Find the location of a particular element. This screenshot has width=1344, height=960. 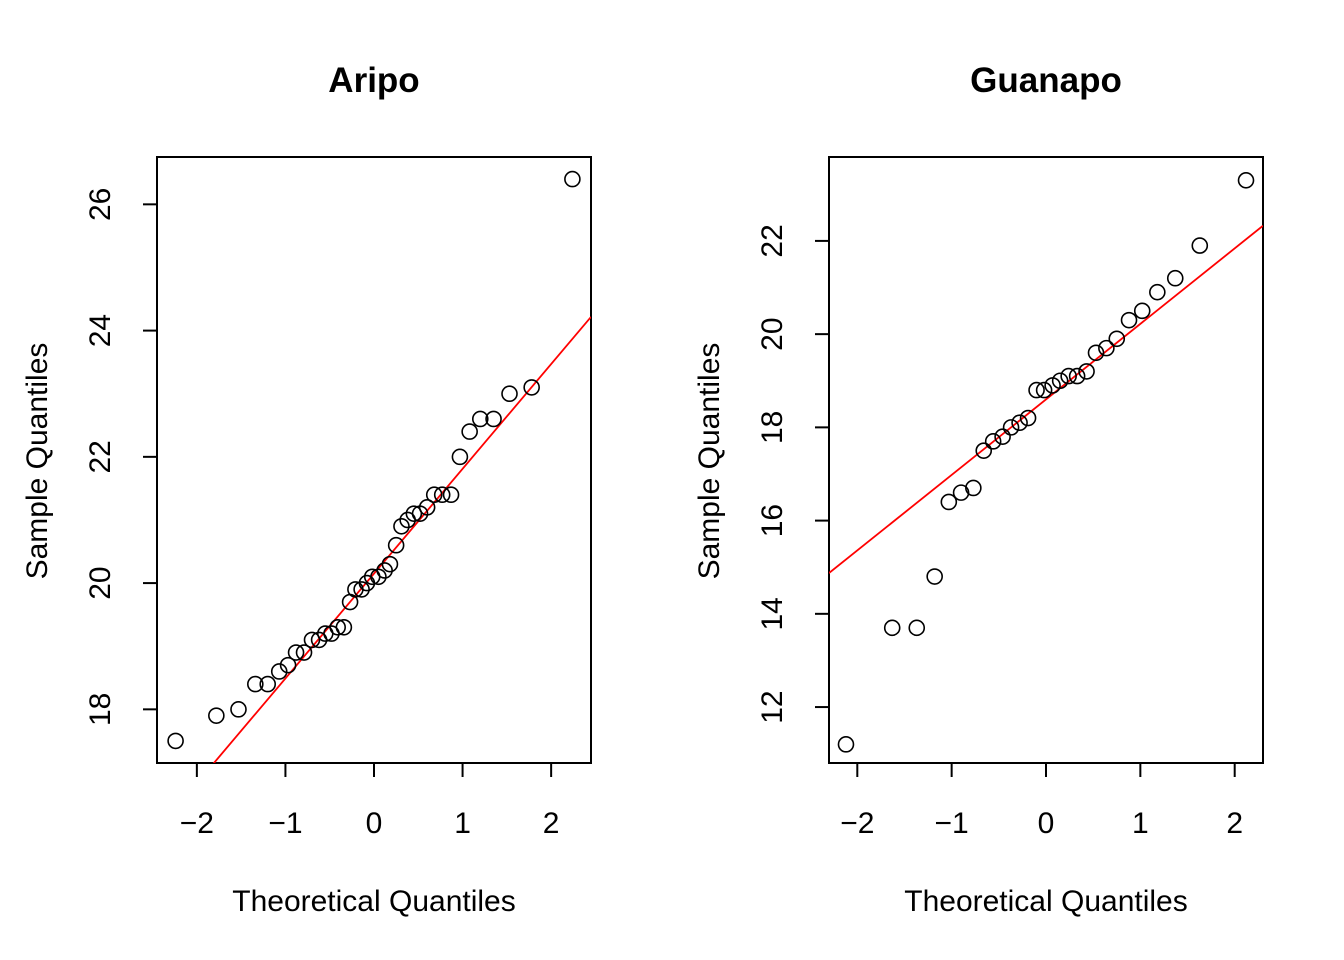

chart-title: Aripo is located at coordinates (373, 80).